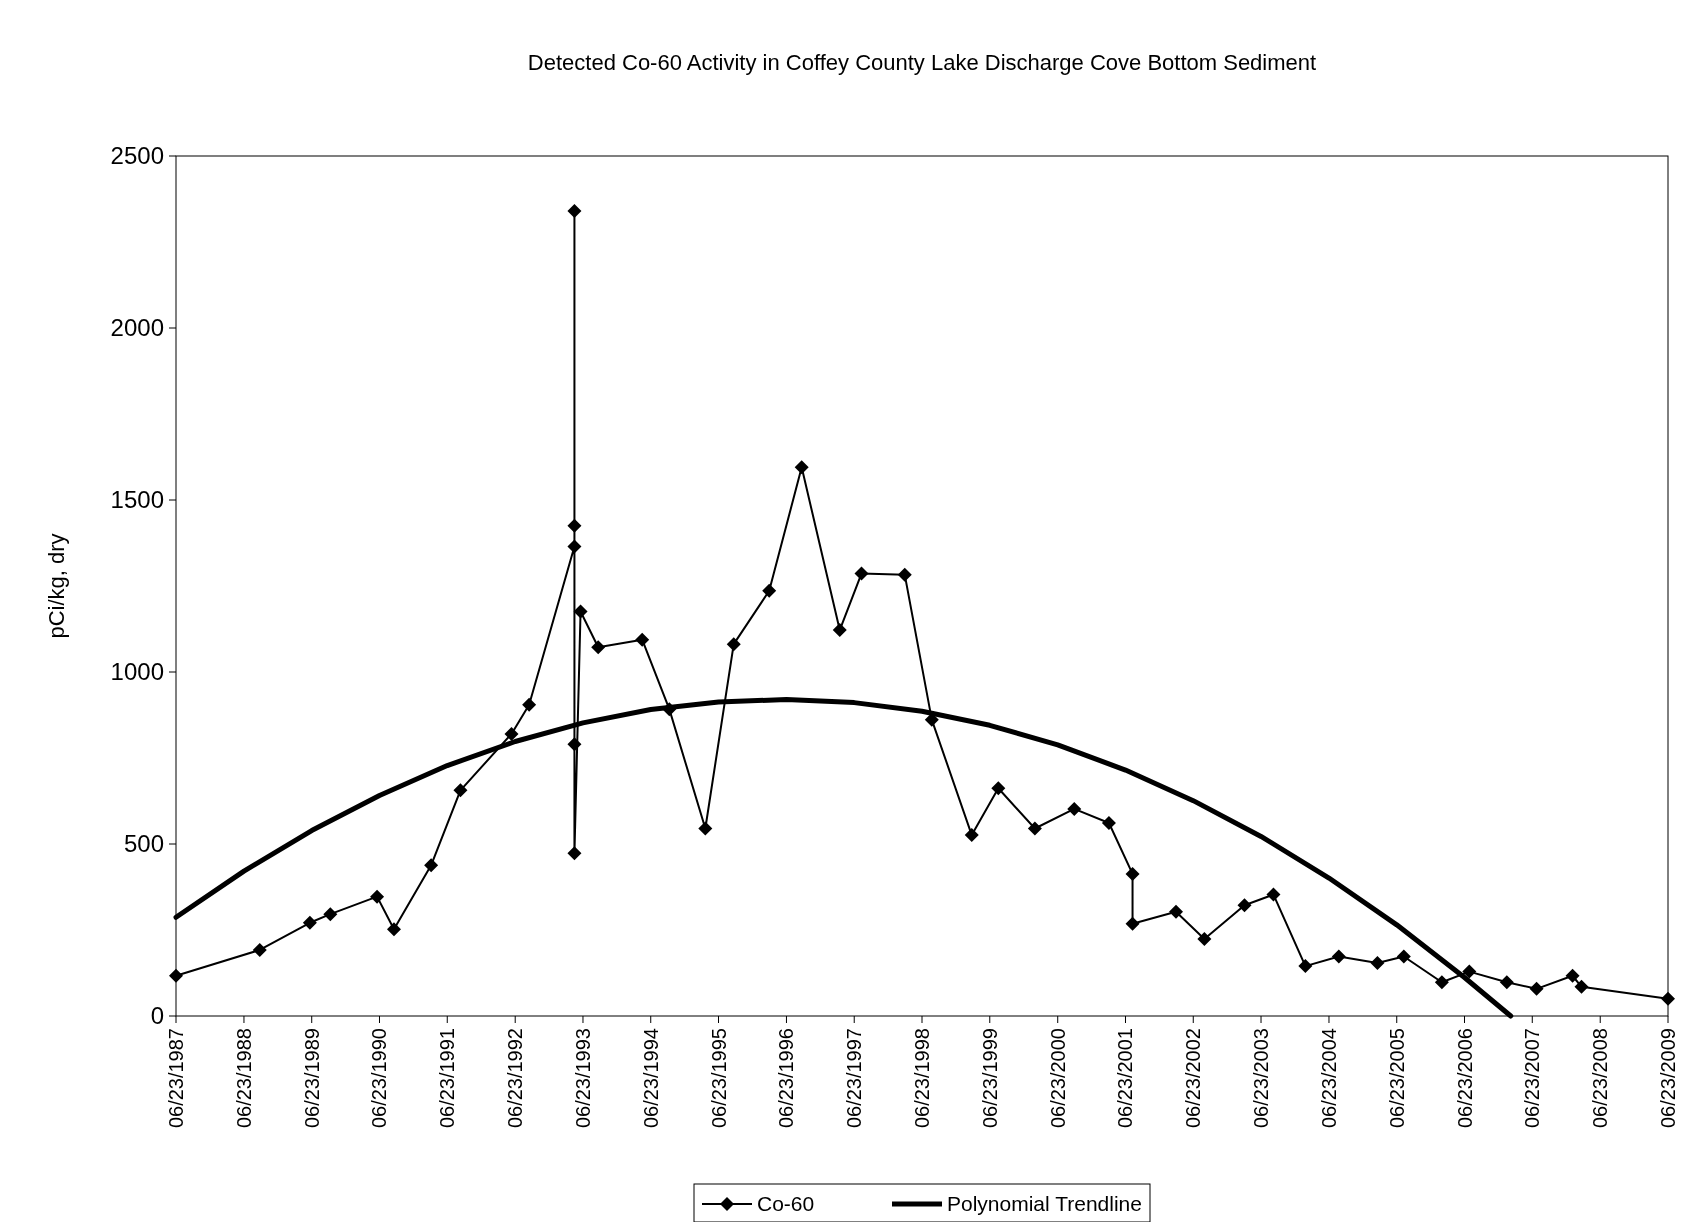  I want to click on x-tick-label: 06/23/1987, so click(176, 1078).